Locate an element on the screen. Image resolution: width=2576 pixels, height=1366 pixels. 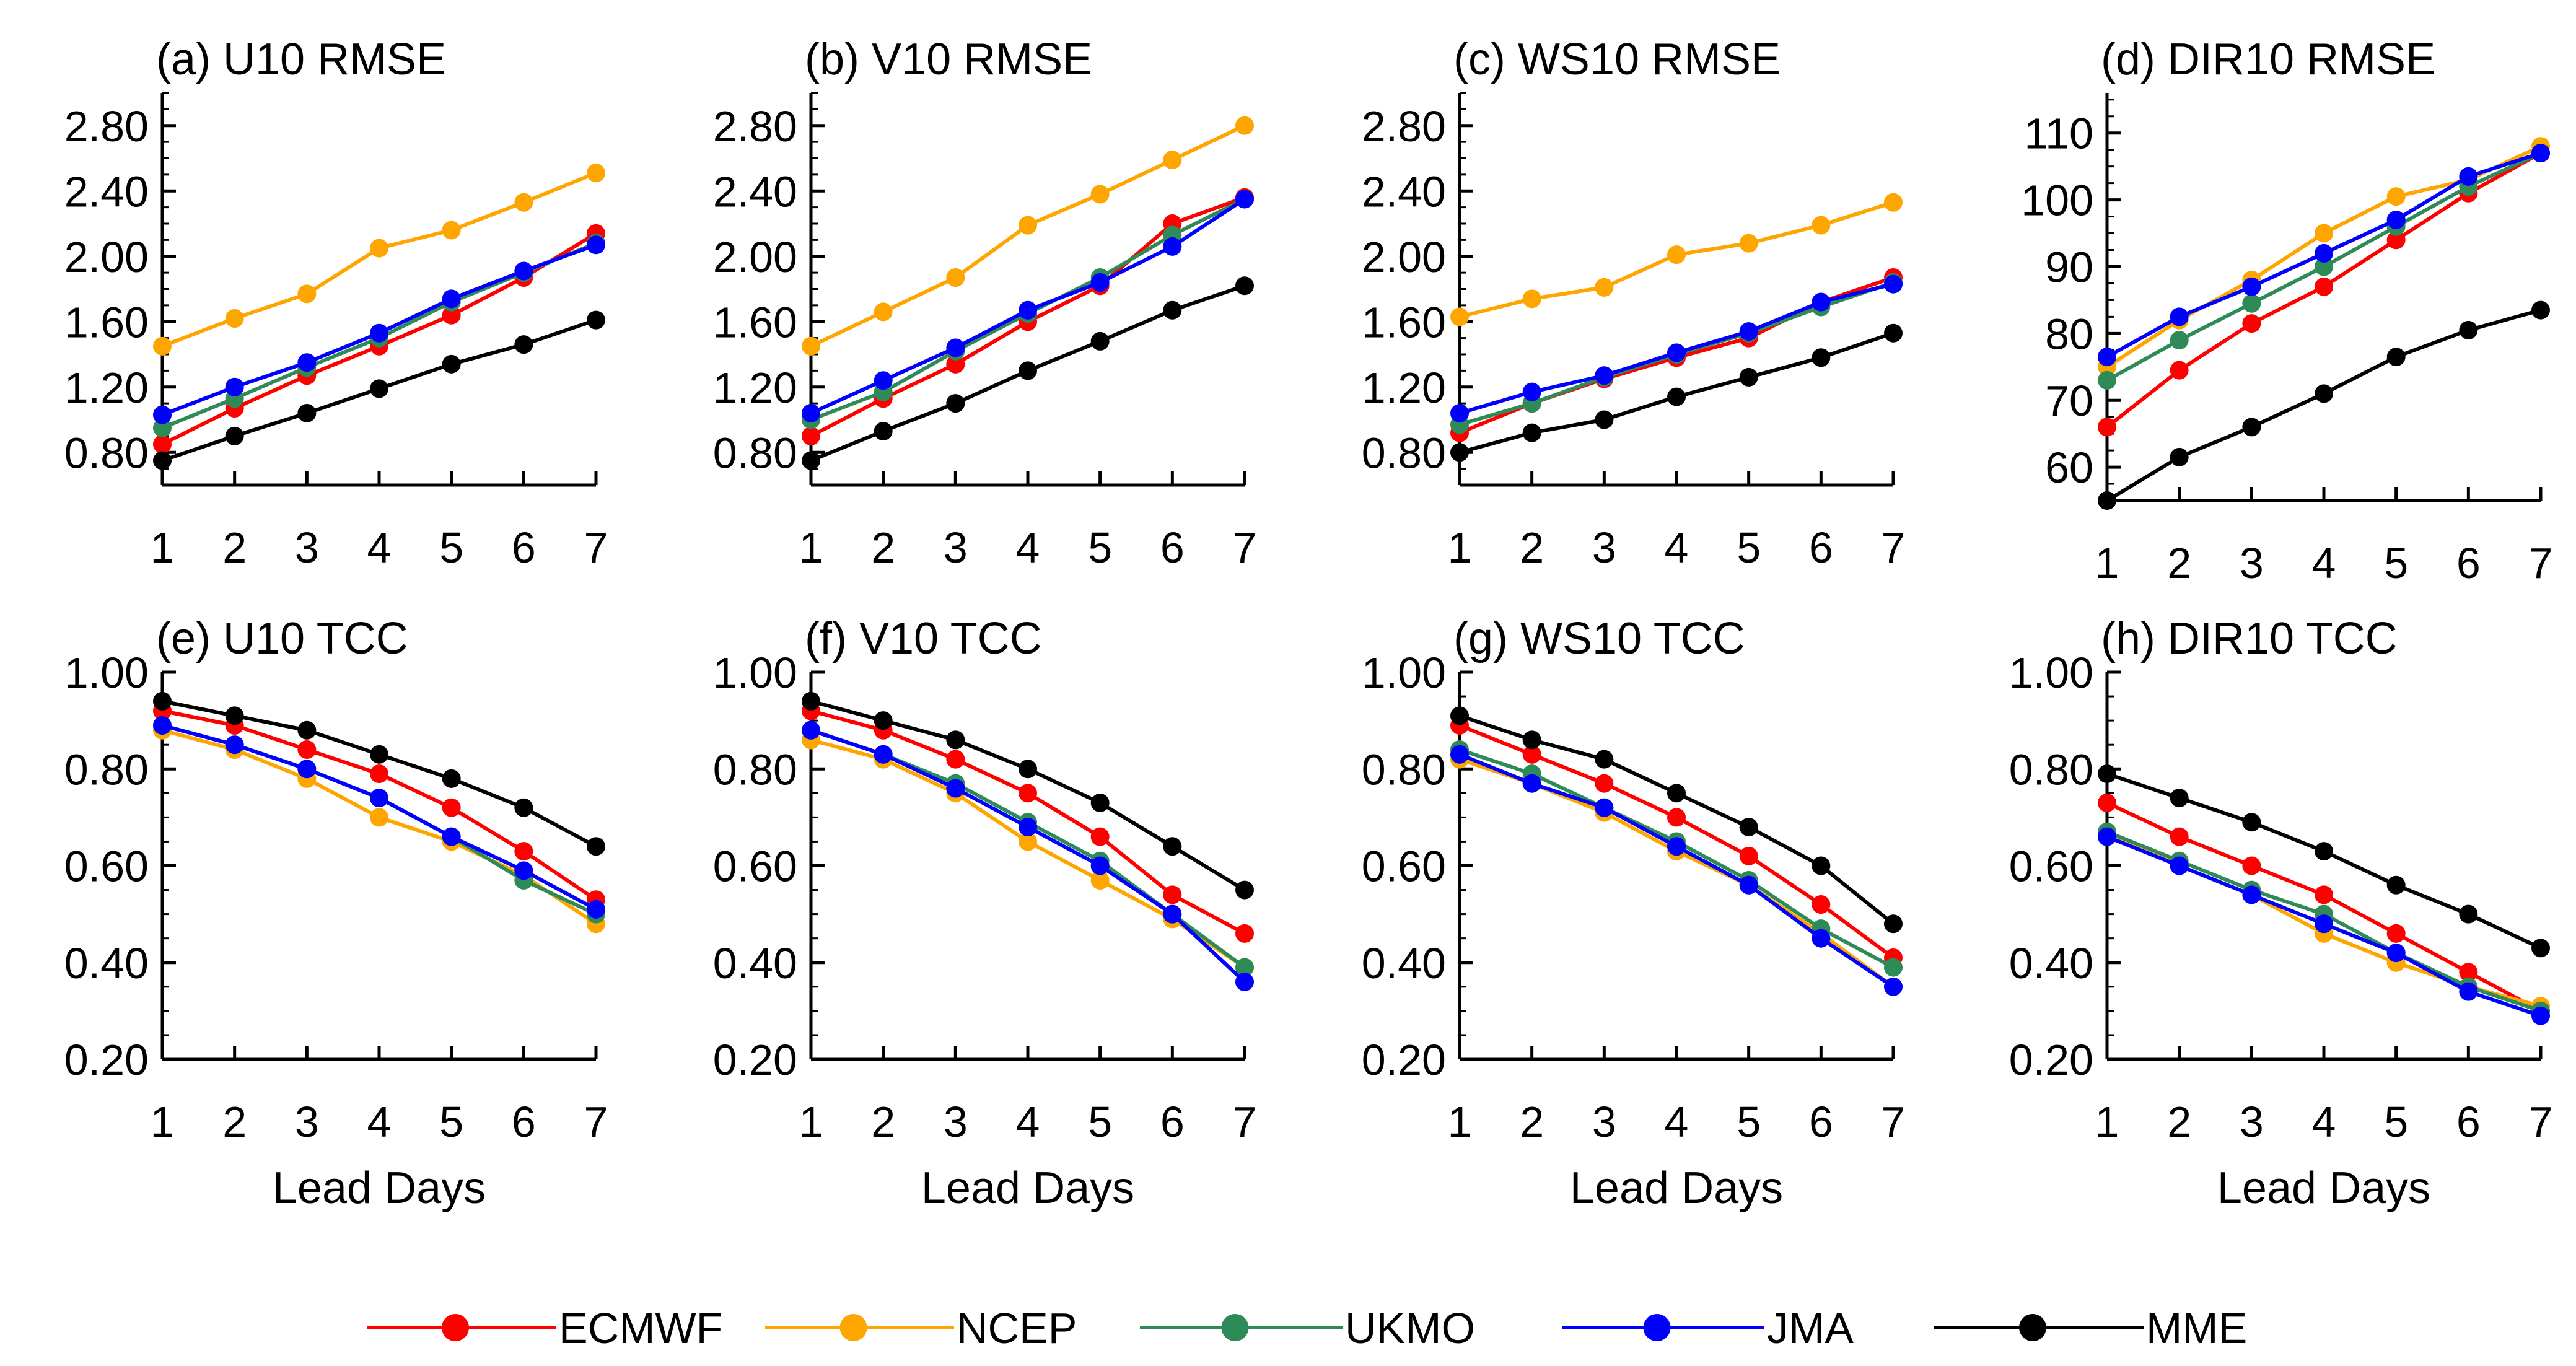
y-tick-label: 0.40 is located at coordinates (1404, 963).